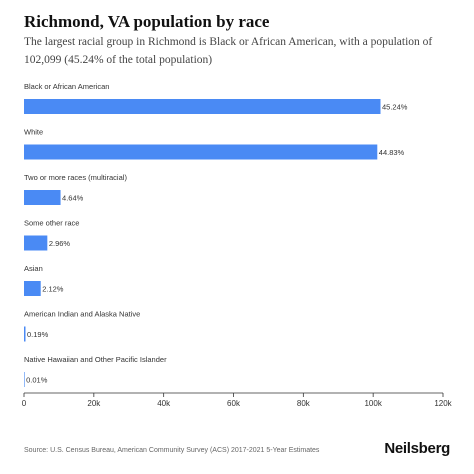 This screenshot has height=474, width=474. I want to click on x-tick-label: 60k, so click(234, 403).